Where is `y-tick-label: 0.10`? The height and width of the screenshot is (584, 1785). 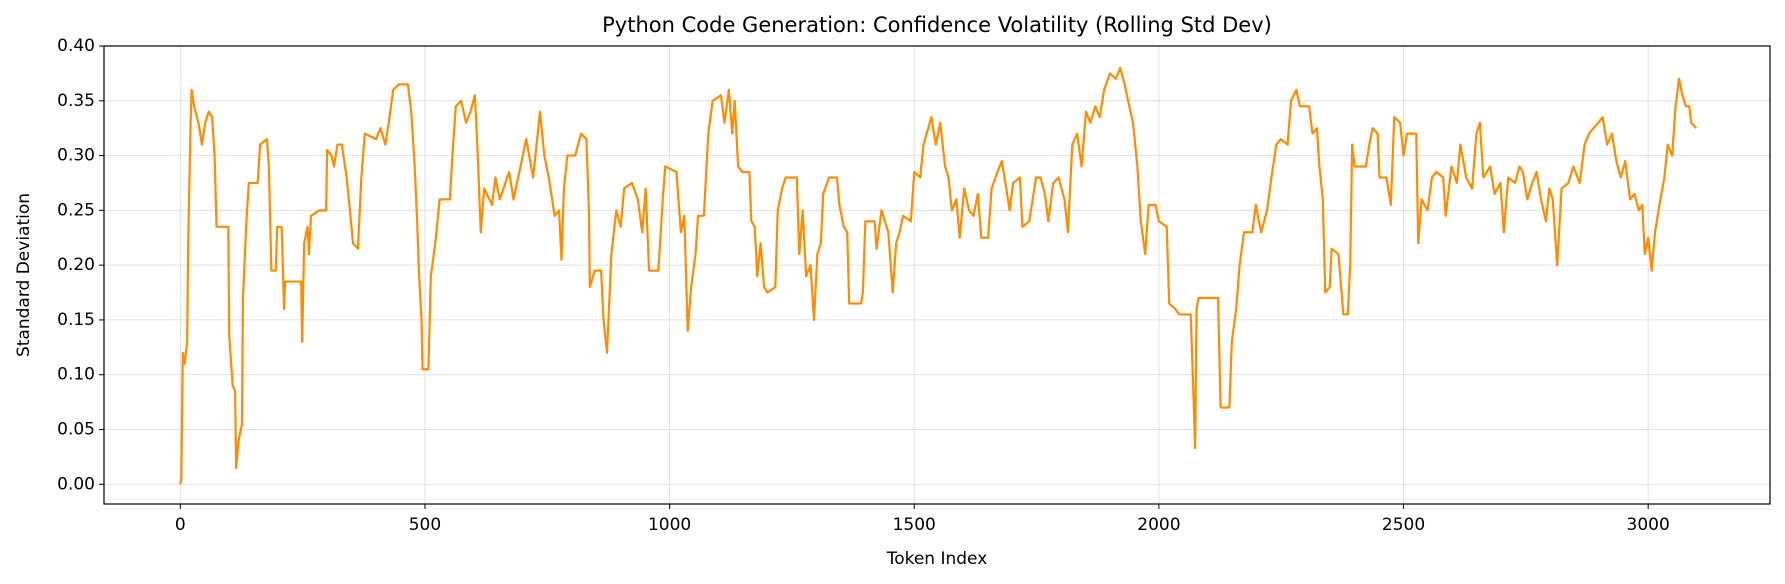
y-tick-label: 0.10 is located at coordinates (76, 375).